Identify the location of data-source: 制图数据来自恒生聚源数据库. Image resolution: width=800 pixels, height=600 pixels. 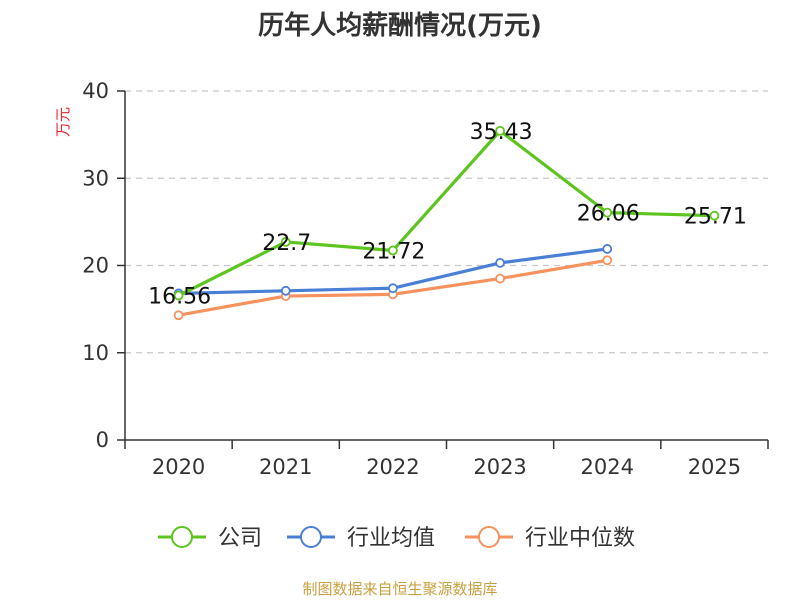
(399, 589).